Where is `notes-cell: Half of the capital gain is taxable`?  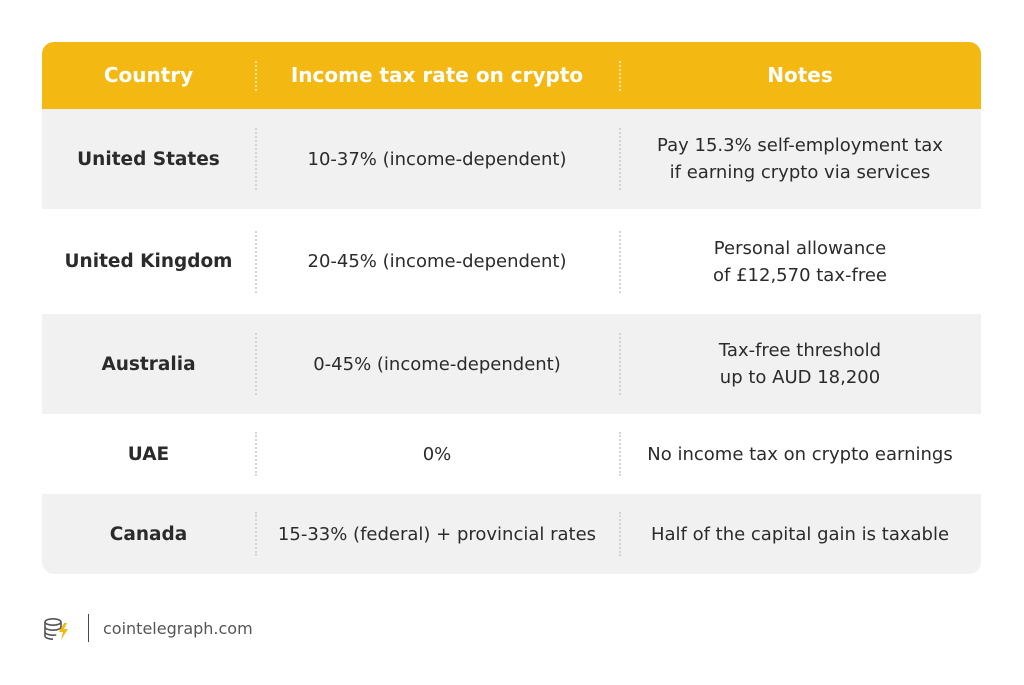
notes-cell: Half of the capital gain is taxable is located at coordinates (800, 534).